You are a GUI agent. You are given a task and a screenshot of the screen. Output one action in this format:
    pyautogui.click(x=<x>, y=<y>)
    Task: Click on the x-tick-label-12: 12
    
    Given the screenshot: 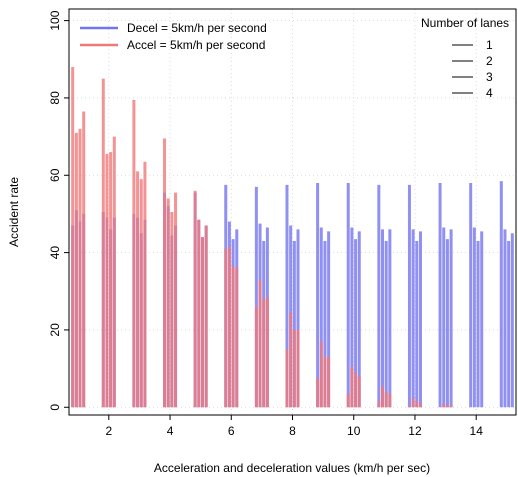 What is the action you would take?
    pyautogui.click(x=415, y=431)
    